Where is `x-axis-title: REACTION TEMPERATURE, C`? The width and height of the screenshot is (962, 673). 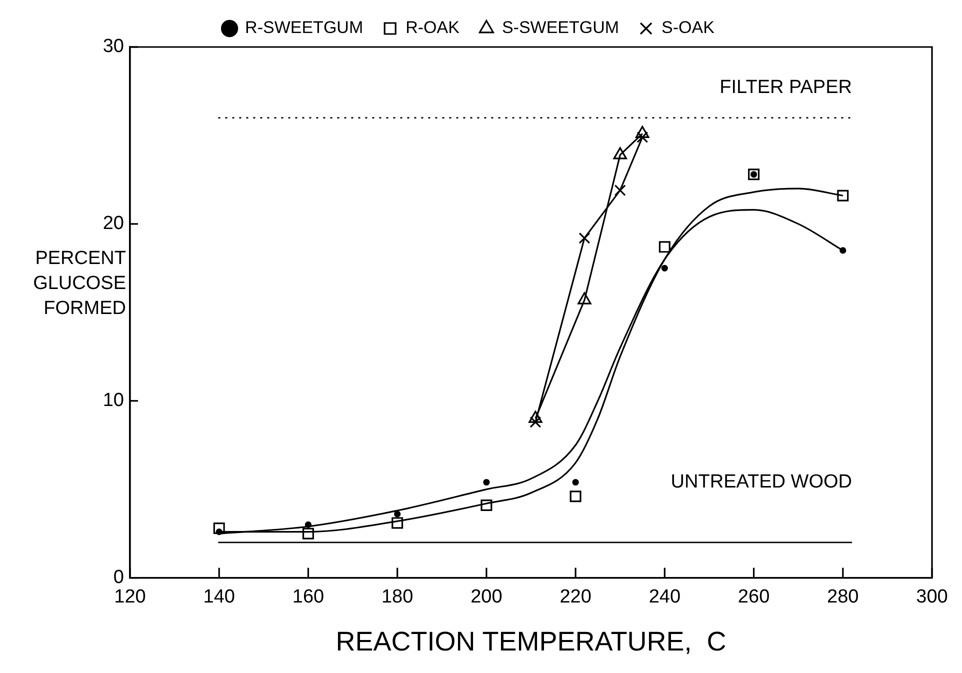 x-axis-title: REACTION TEMPERATURE, C is located at coordinates (531, 641).